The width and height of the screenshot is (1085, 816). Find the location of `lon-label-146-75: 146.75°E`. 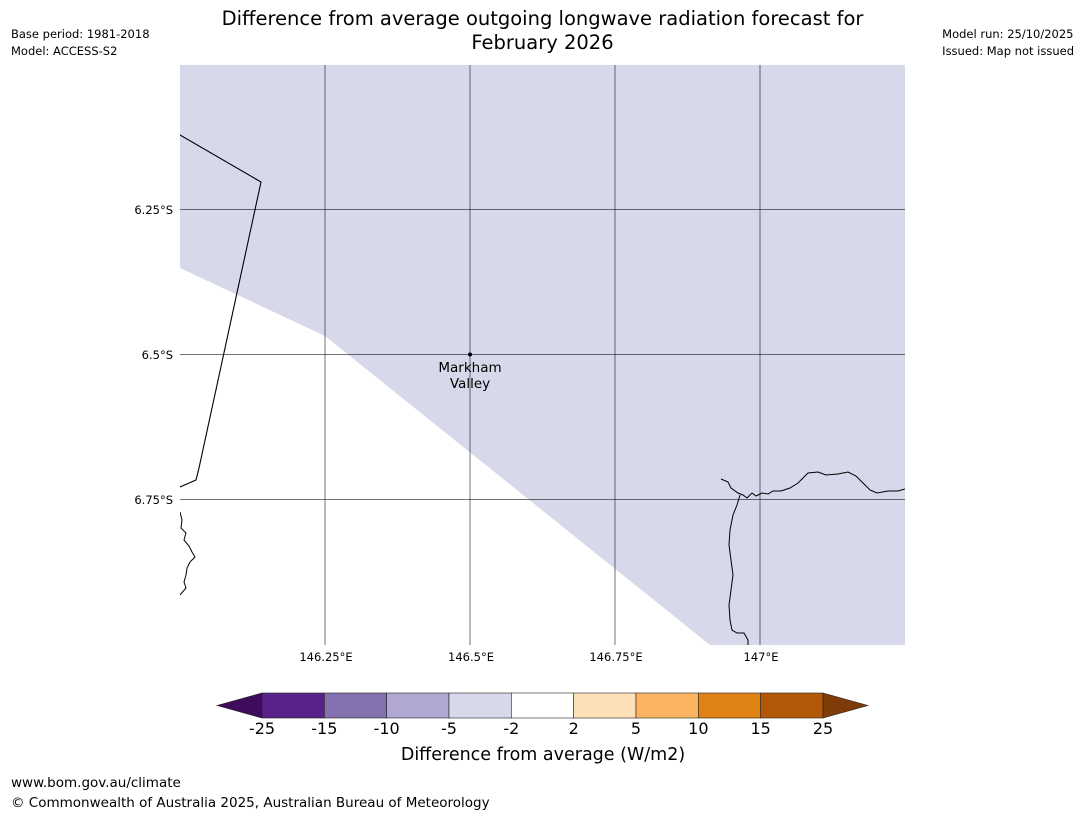

lon-label-146-75: 146.75°E is located at coordinates (616, 657).